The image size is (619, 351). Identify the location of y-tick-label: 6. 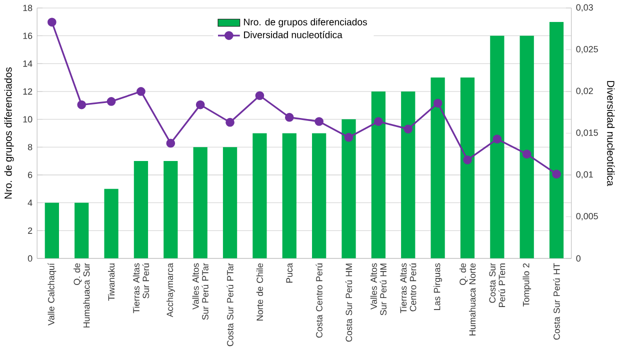
(30, 175).